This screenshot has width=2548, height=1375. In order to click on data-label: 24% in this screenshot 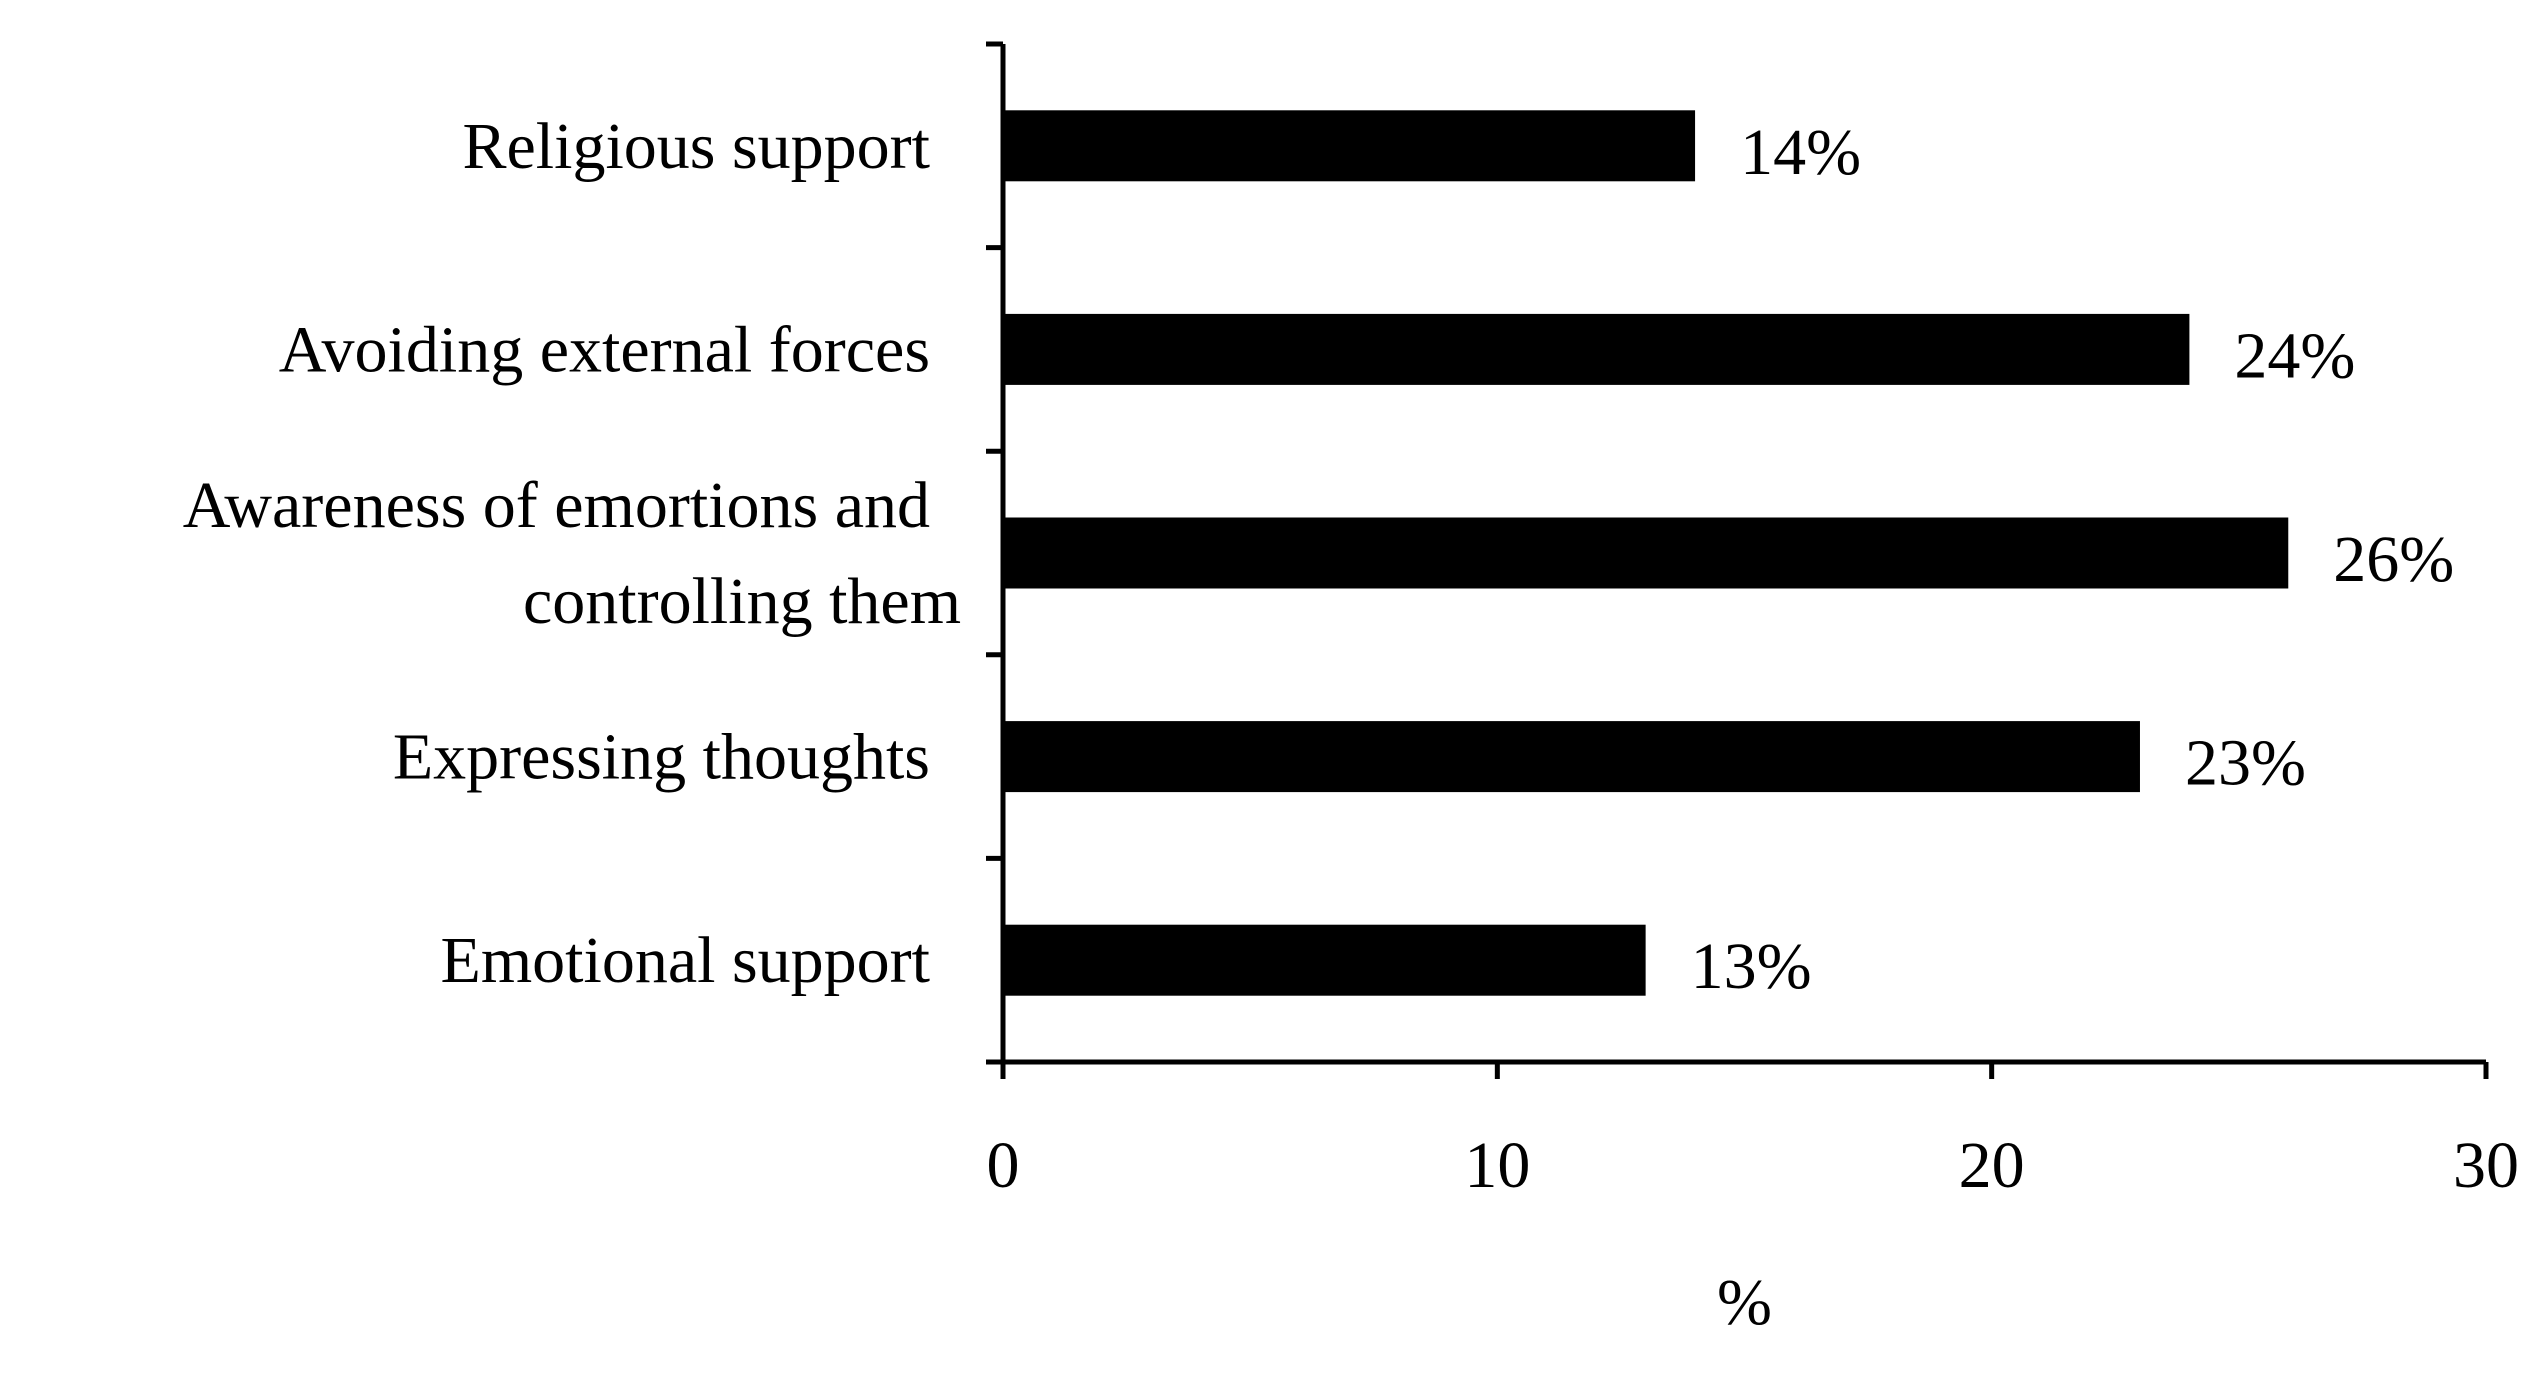, I will do `click(2294, 355)`.